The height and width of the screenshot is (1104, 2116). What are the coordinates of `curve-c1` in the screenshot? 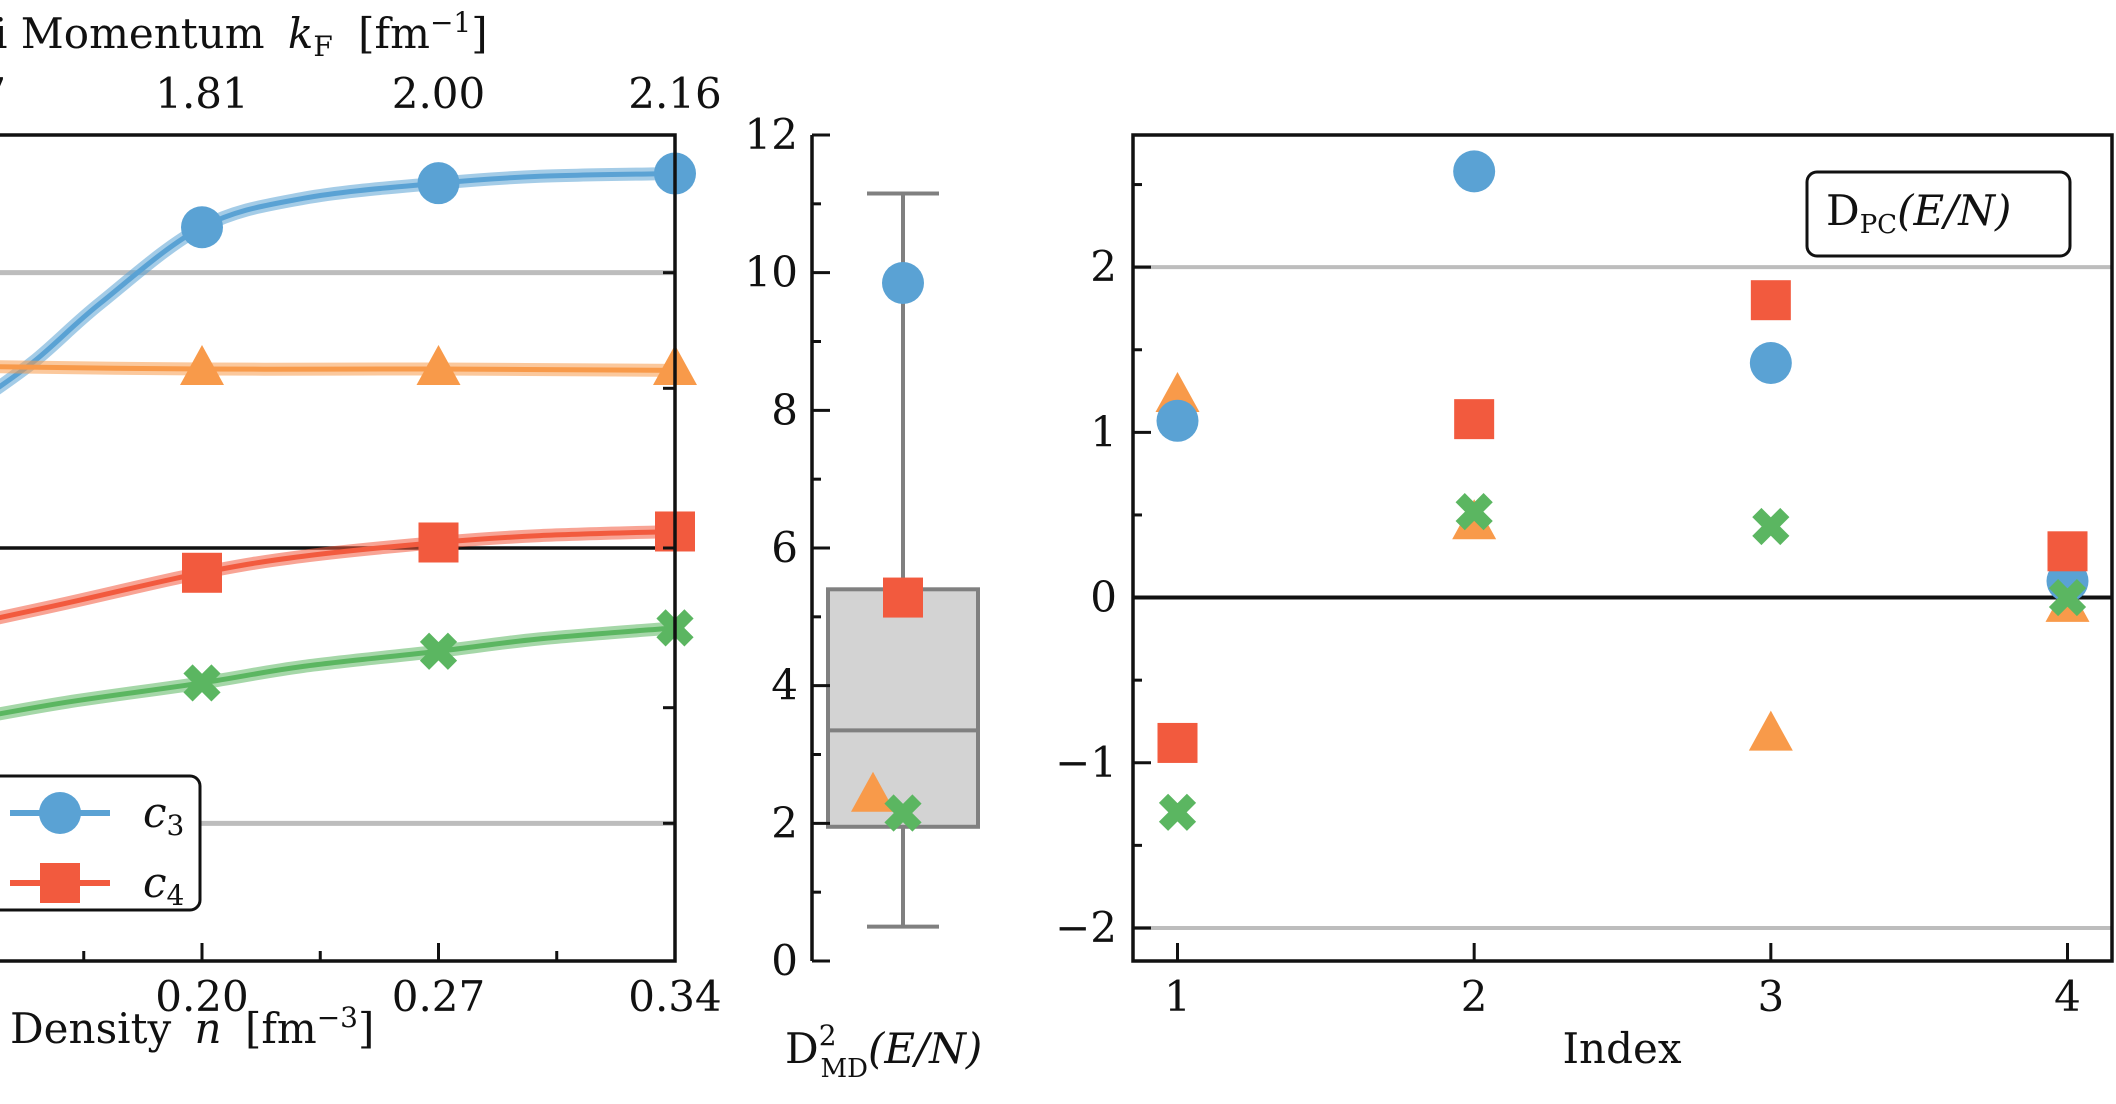 It's located at (338, 671).